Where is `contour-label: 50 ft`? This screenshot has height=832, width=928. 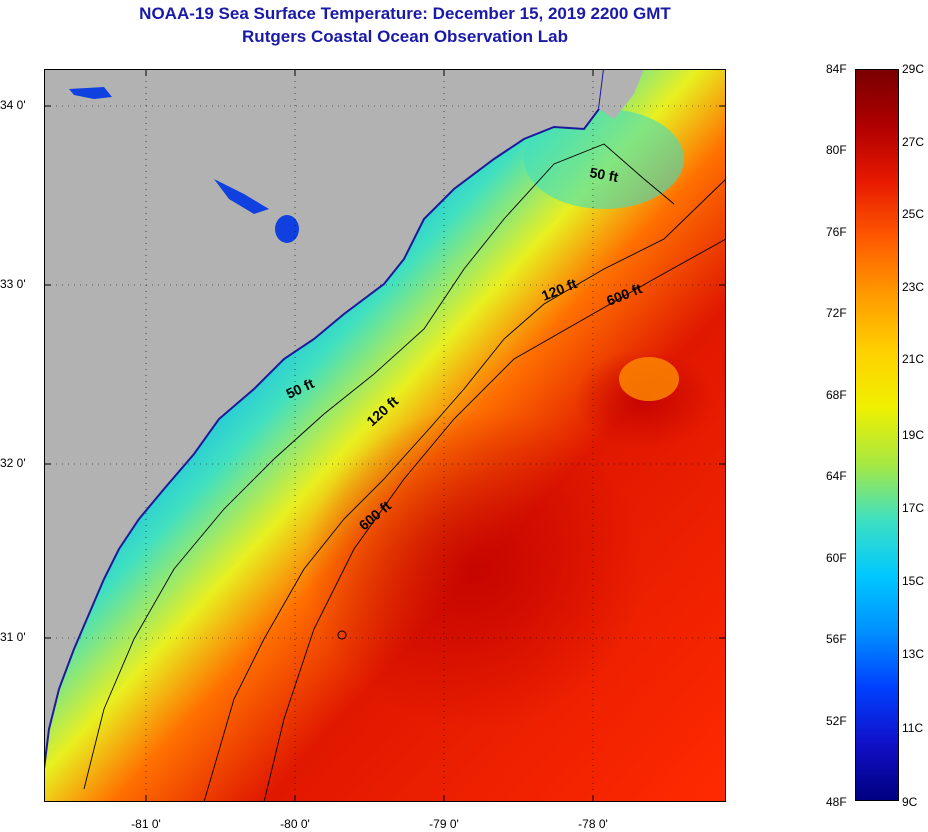
contour-label: 50 ft is located at coordinates (603, 174).